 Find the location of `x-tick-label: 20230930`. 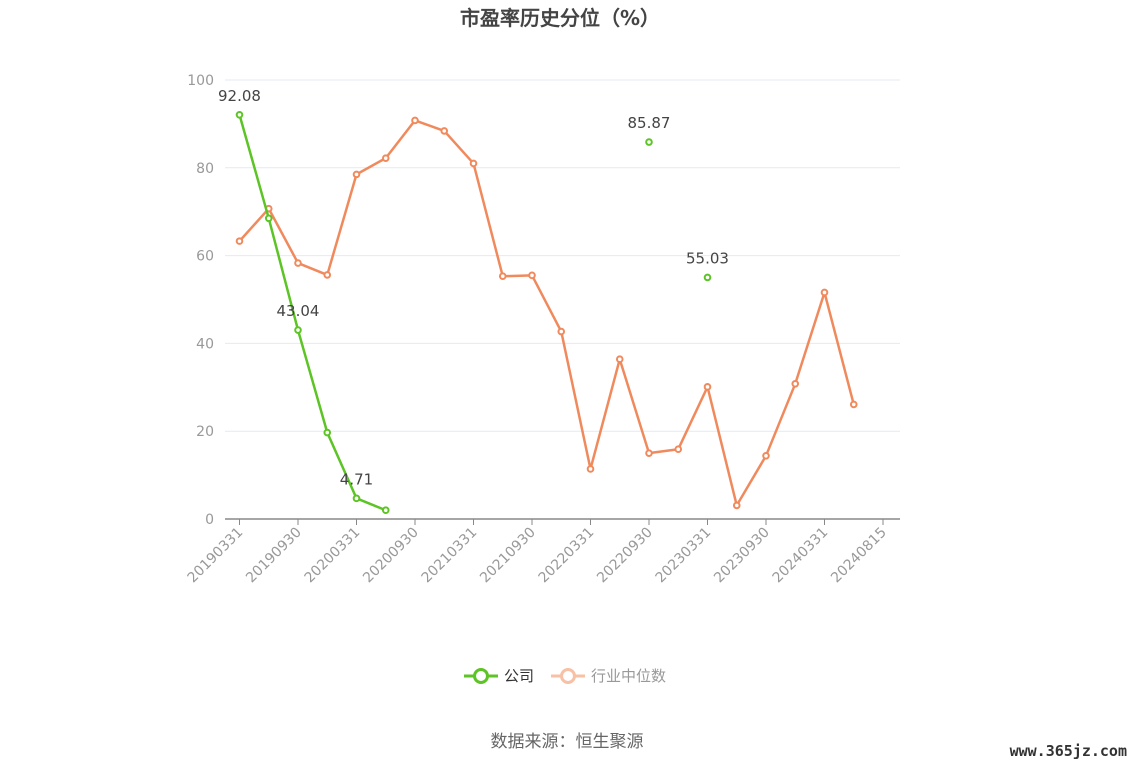

x-tick-label: 20230930 is located at coordinates (742, 556).